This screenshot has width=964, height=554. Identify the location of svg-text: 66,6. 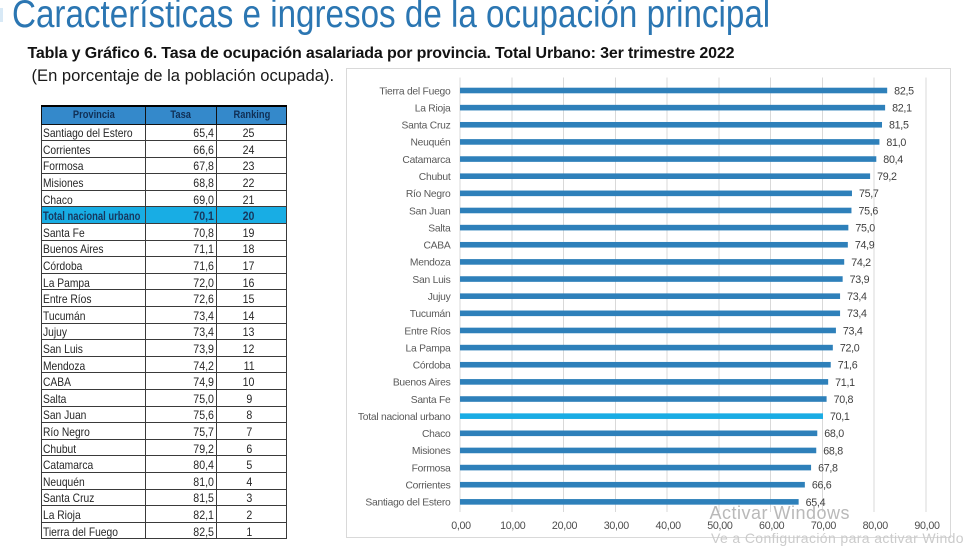
(822, 485).